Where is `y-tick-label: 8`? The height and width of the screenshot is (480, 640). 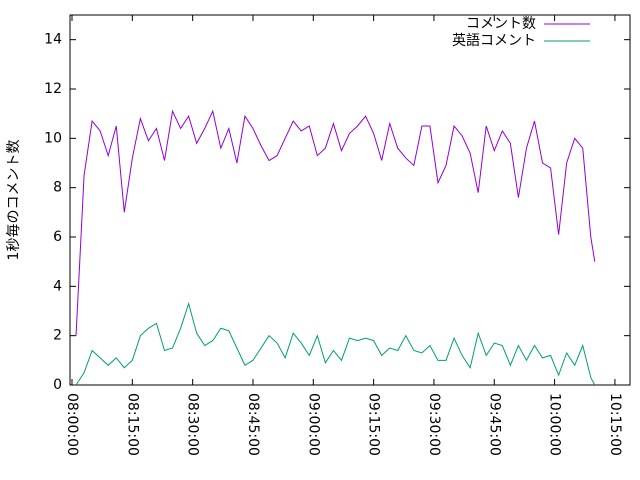 y-tick-label: 8 is located at coordinates (57, 188).